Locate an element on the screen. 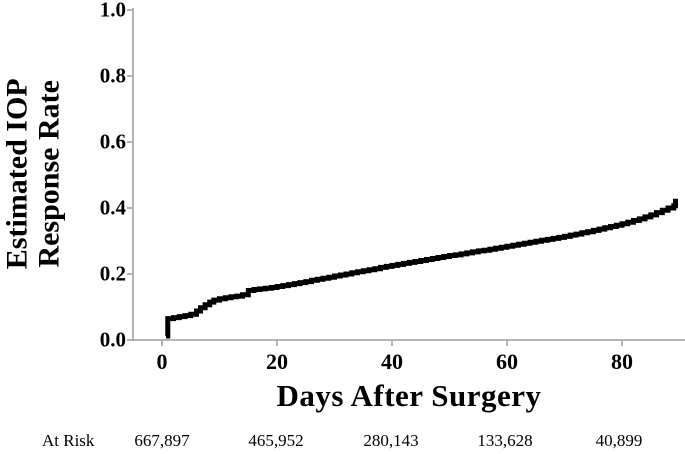 This screenshot has height=454, width=685. x-tick-label-80: 80 is located at coordinates (622, 361).